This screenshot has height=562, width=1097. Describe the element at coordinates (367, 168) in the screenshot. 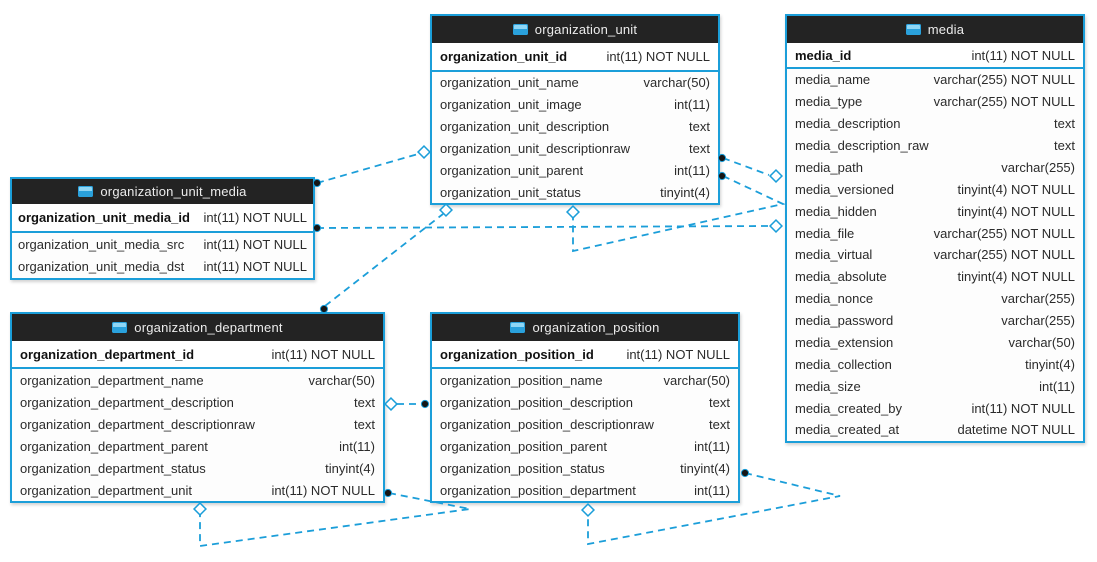

I see `relationship-line-unitmedia-to-unit` at that location.